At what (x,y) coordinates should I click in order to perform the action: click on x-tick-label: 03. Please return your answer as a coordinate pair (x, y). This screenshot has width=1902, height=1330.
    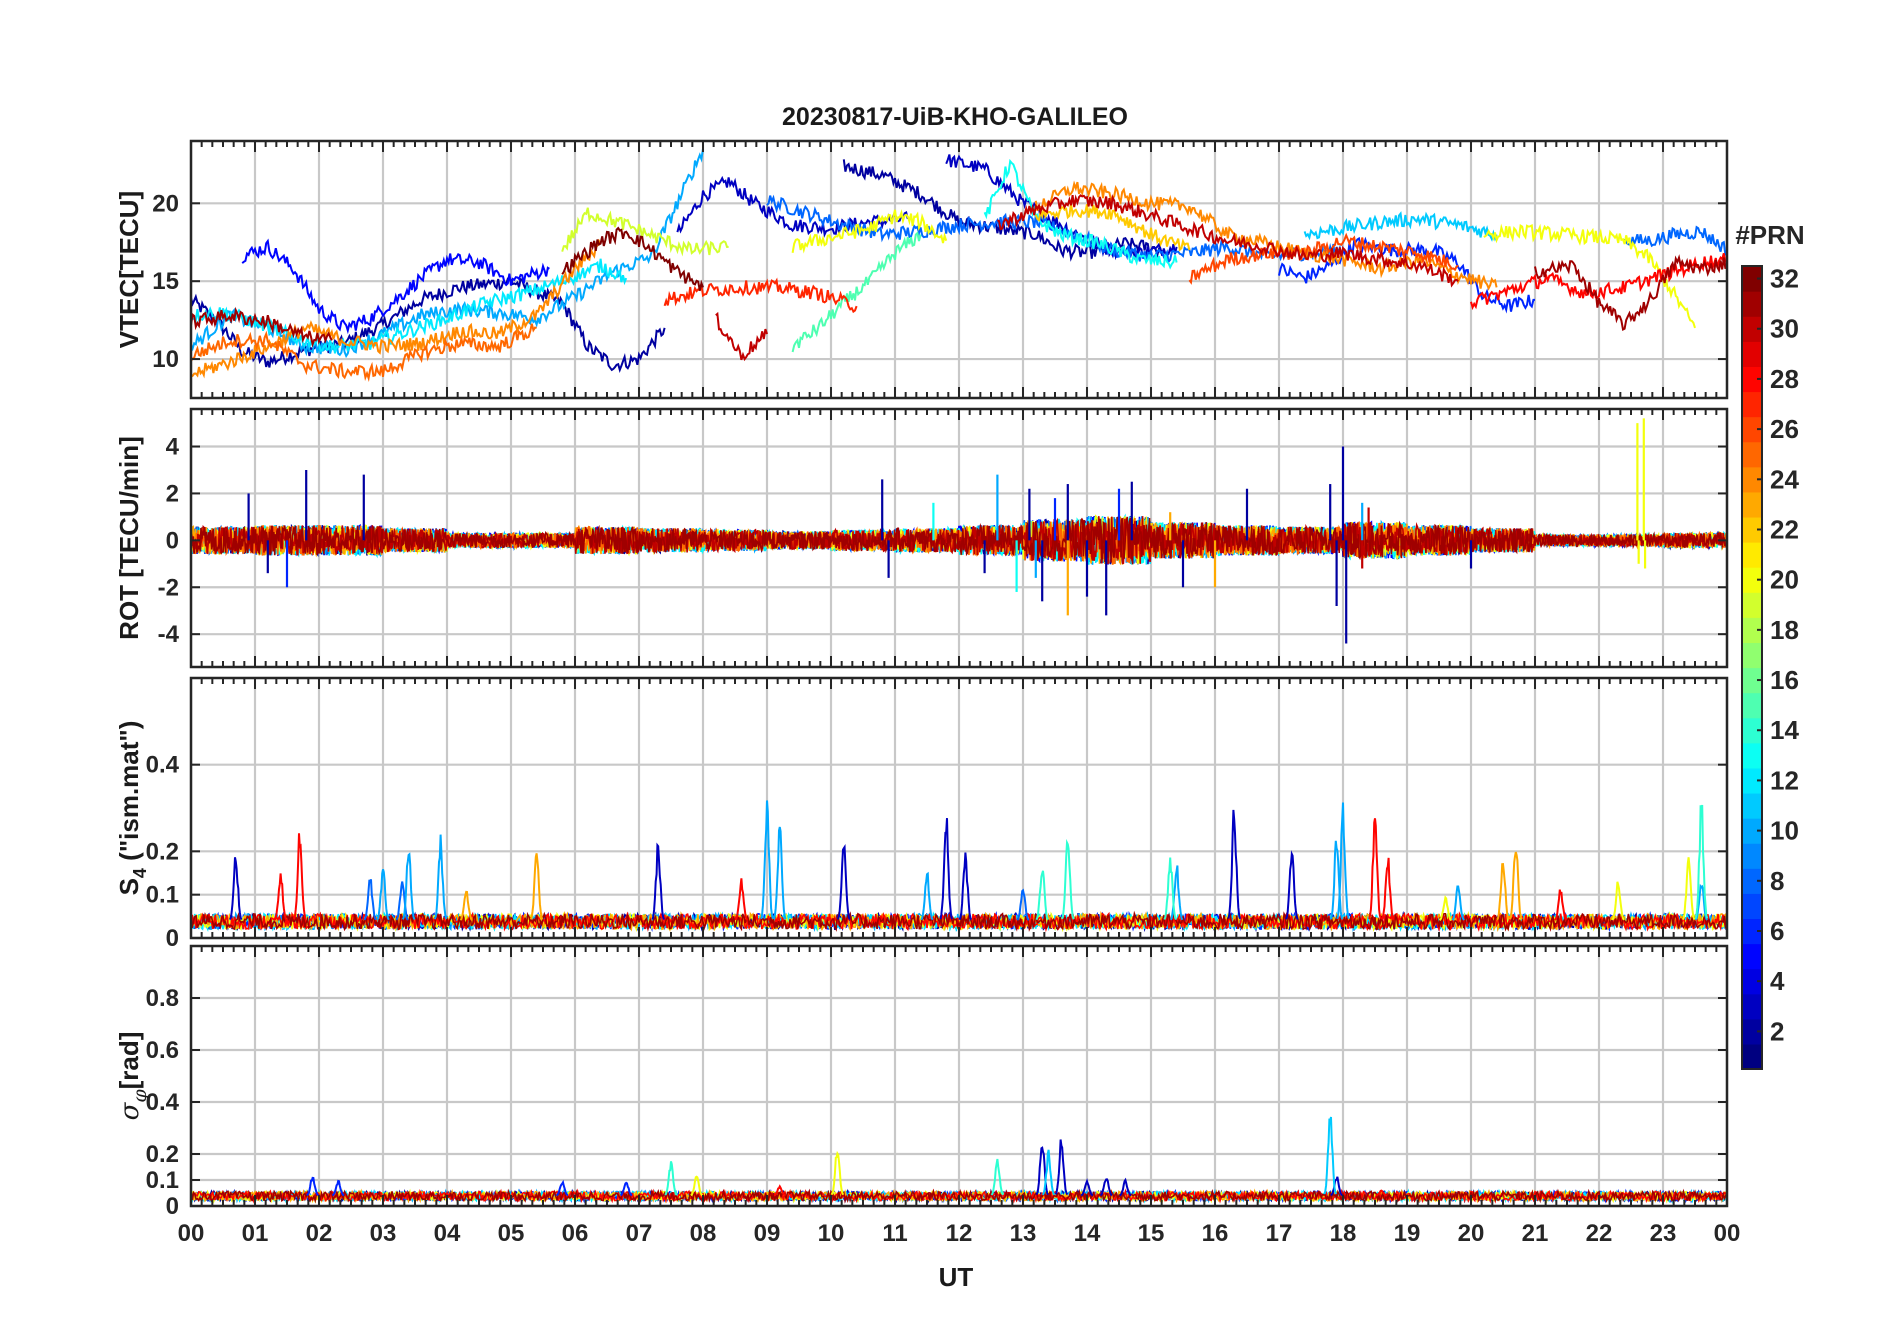
    Looking at the image, I should click on (383, 1233).